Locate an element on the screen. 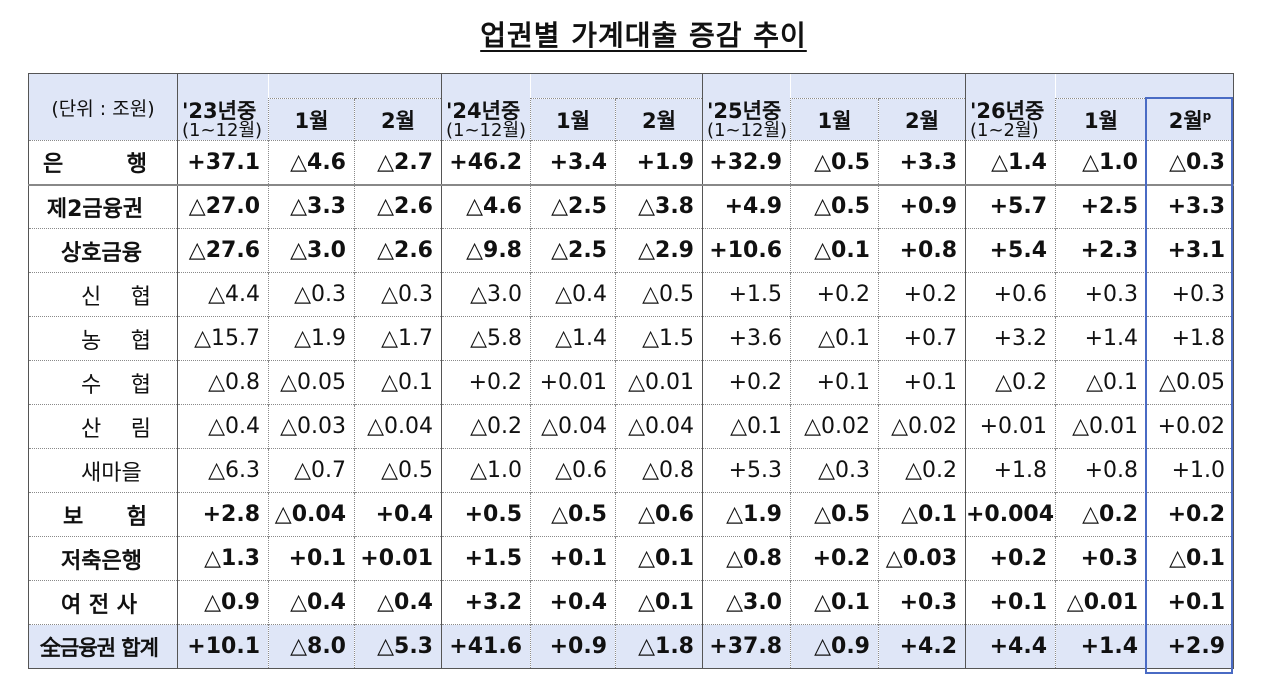  row-label: 여 전 사 is located at coordinates (103, 602).